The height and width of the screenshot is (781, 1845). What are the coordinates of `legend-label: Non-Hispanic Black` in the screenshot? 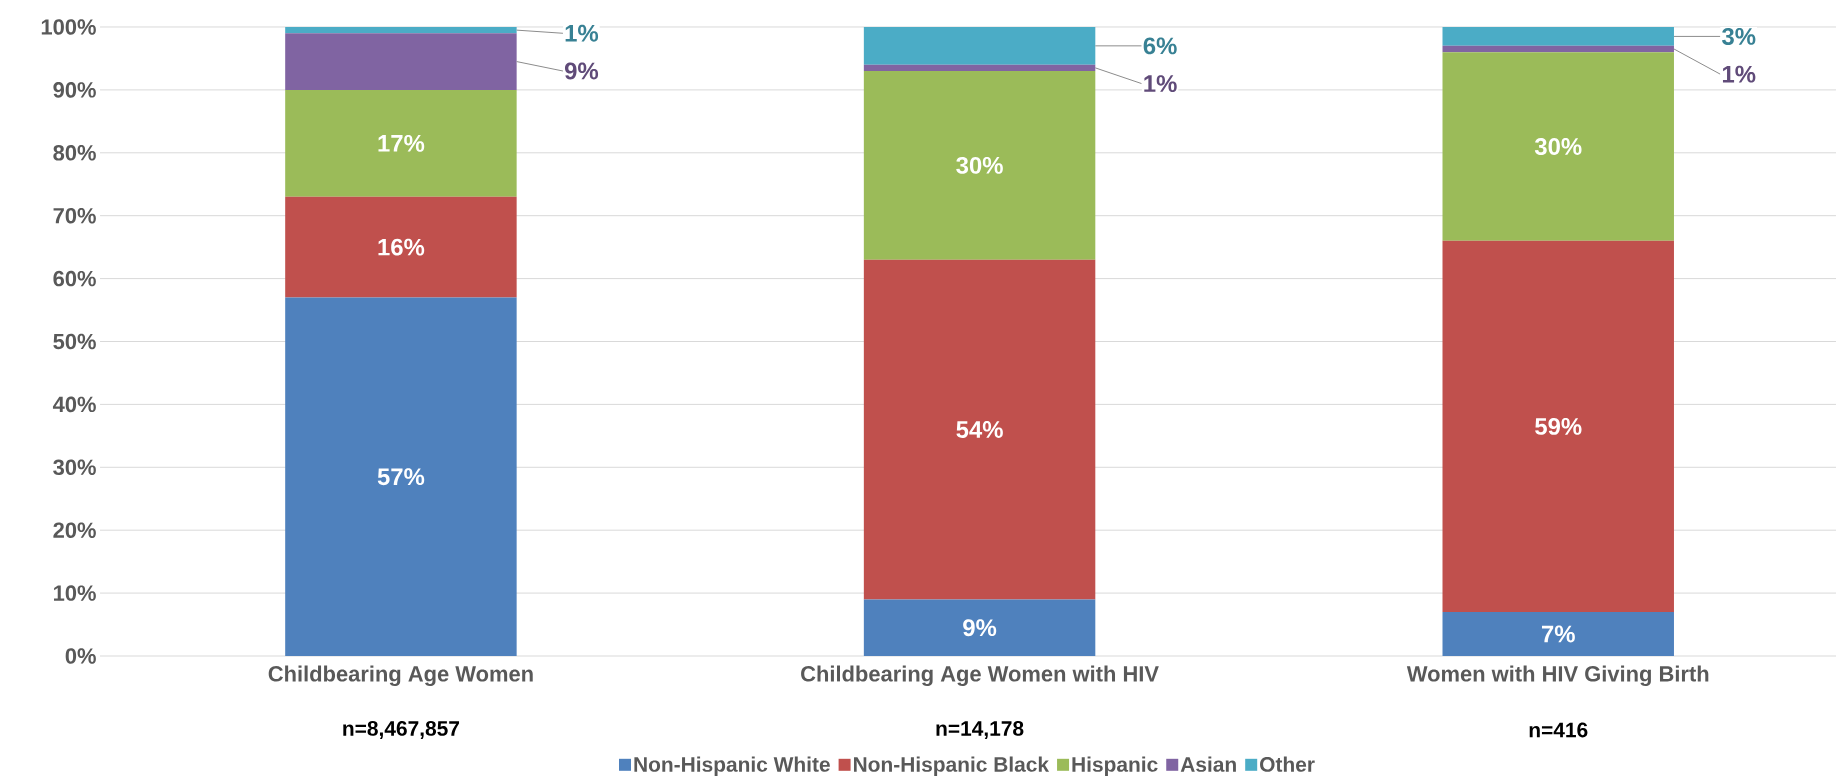 It's located at (951, 766).